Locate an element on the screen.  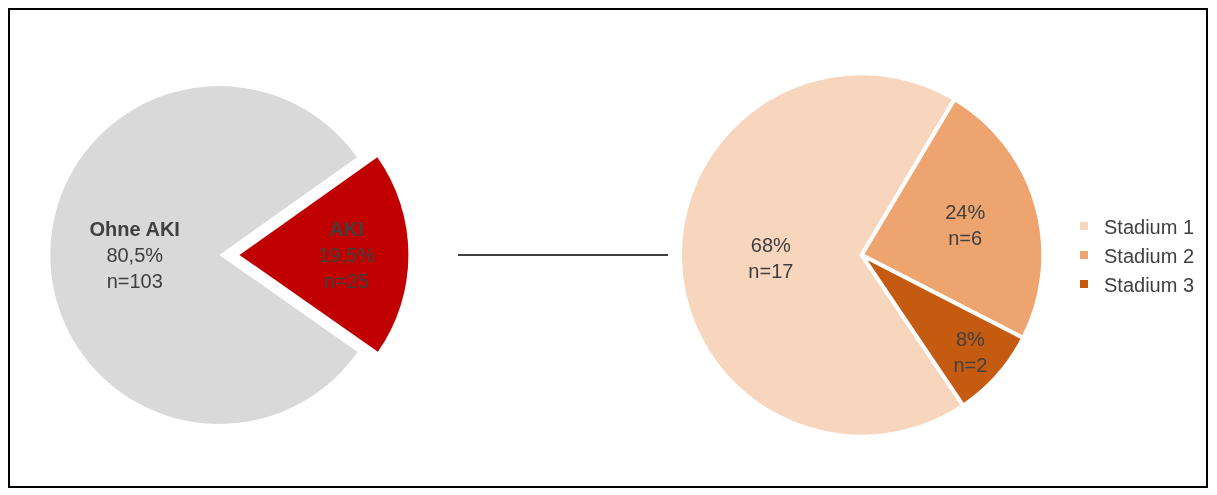
data-label: 68% n=17 is located at coordinates (771, 257).